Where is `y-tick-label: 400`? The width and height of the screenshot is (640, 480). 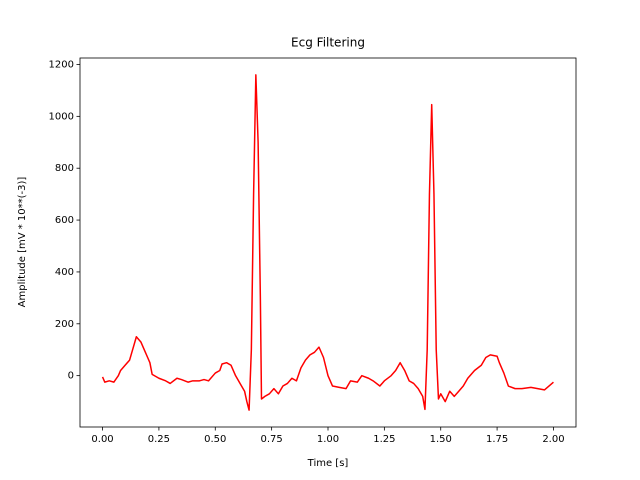
y-tick-label: 400 is located at coordinates (64, 272).